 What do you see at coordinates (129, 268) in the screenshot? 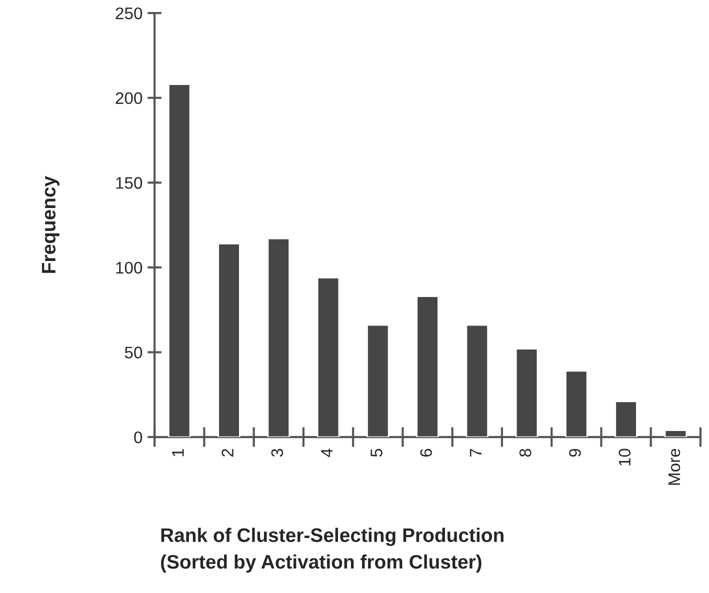
I see `y-tick-label: 100` at bounding box center [129, 268].